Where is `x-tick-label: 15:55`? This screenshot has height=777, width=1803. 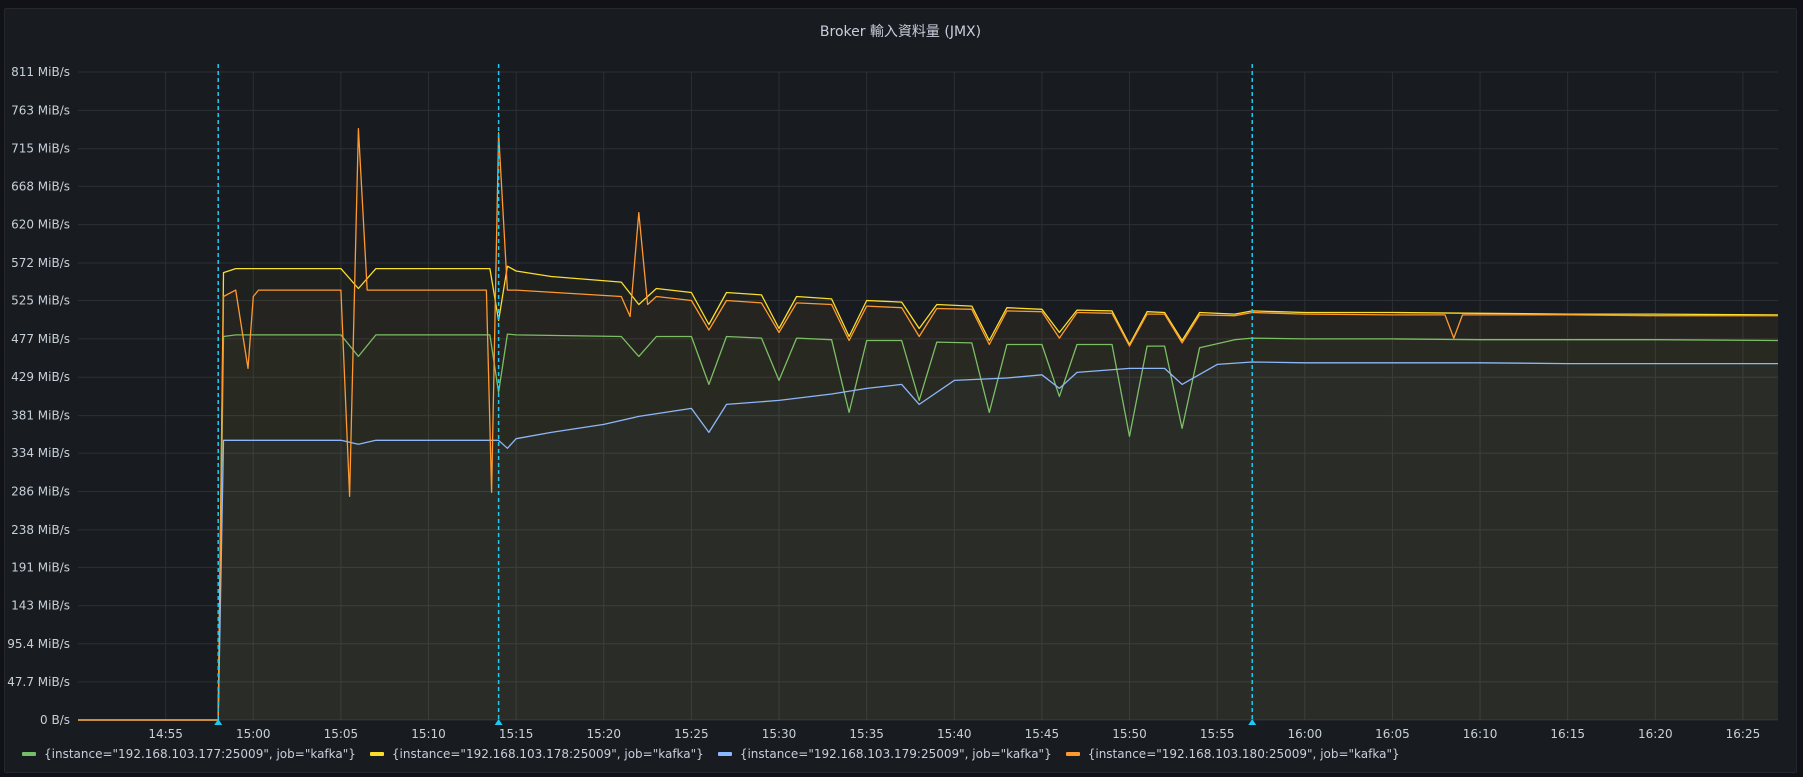 x-tick-label: 15:55 is located at coordinates (1217, 734).